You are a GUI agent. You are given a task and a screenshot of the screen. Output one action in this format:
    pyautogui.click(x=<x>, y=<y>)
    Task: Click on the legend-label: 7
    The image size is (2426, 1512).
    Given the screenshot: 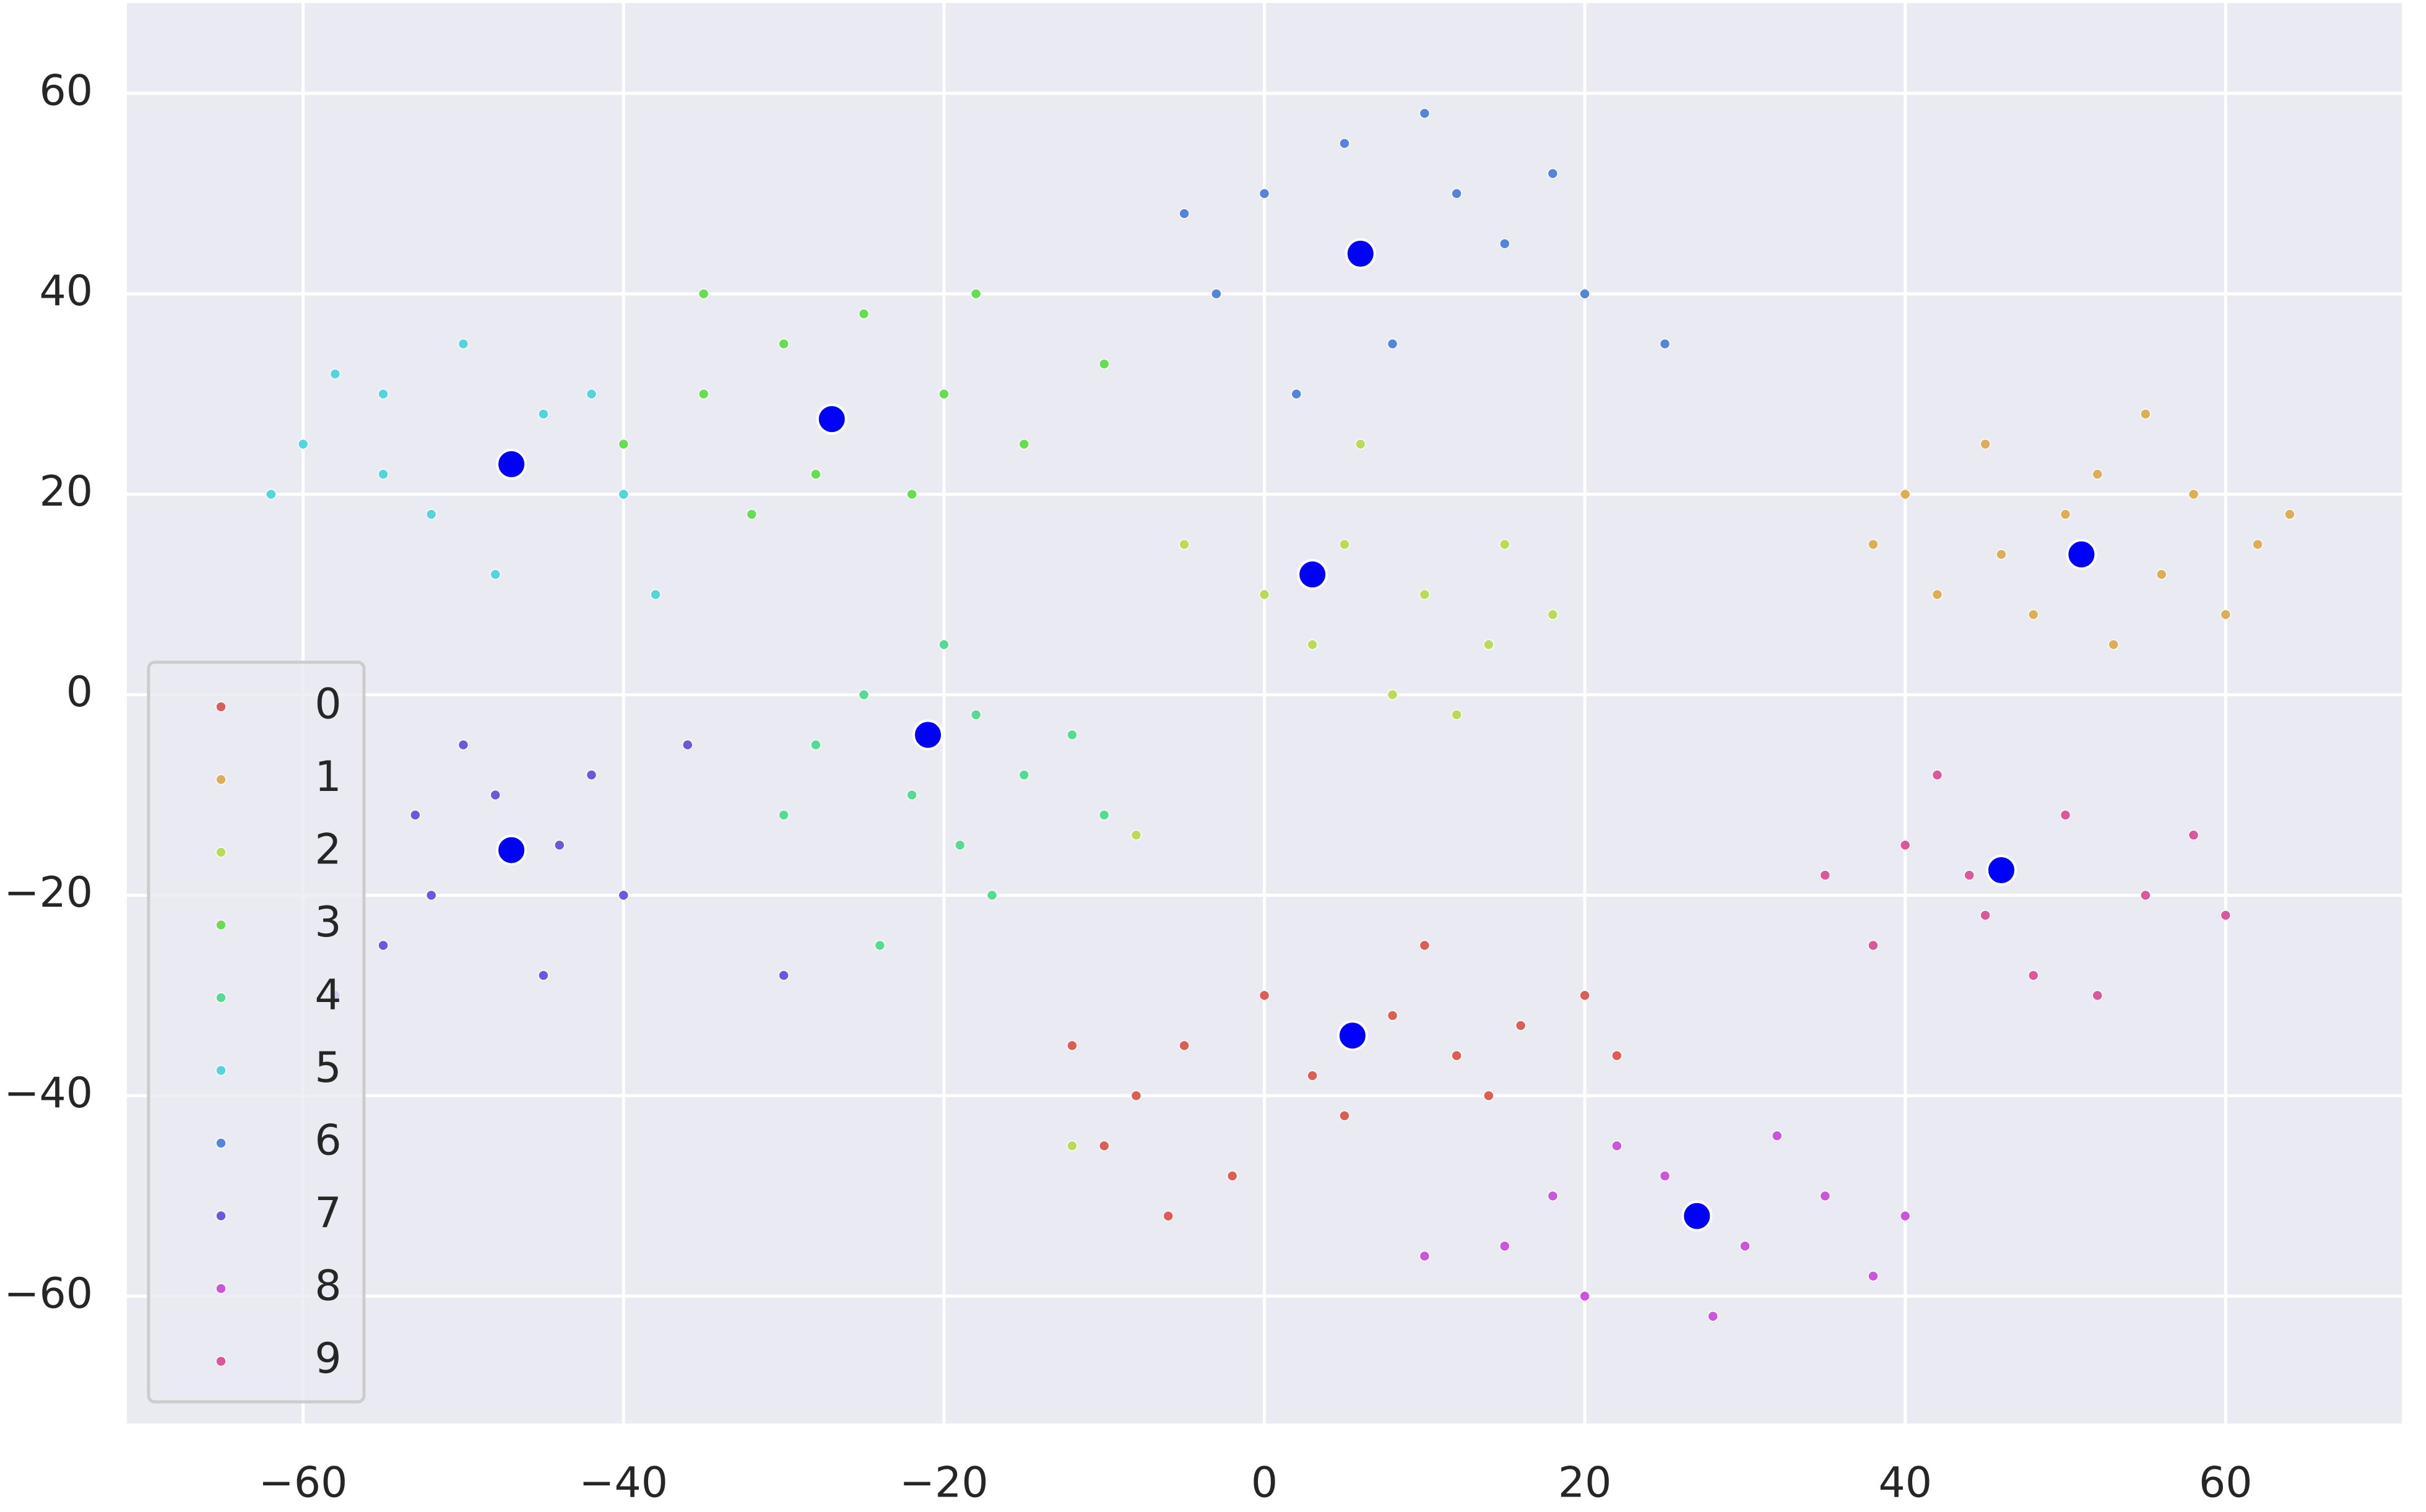 What is the action you would take?
    pyautogui.click(x=327, y=1213)
    